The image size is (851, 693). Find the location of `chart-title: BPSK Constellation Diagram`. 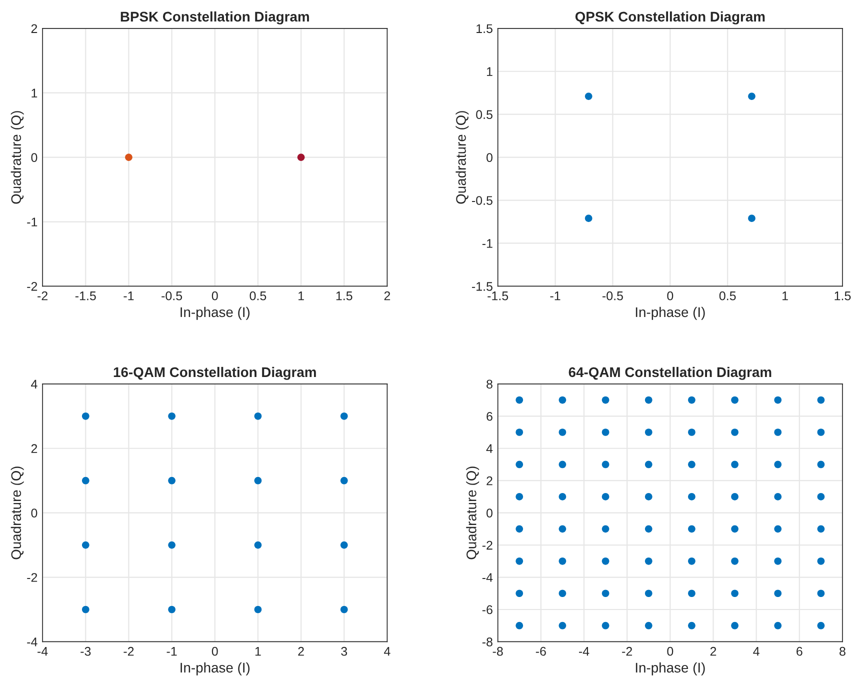

chart-title: BPSK Constellation Diagram is located at coordinates (214, 17).